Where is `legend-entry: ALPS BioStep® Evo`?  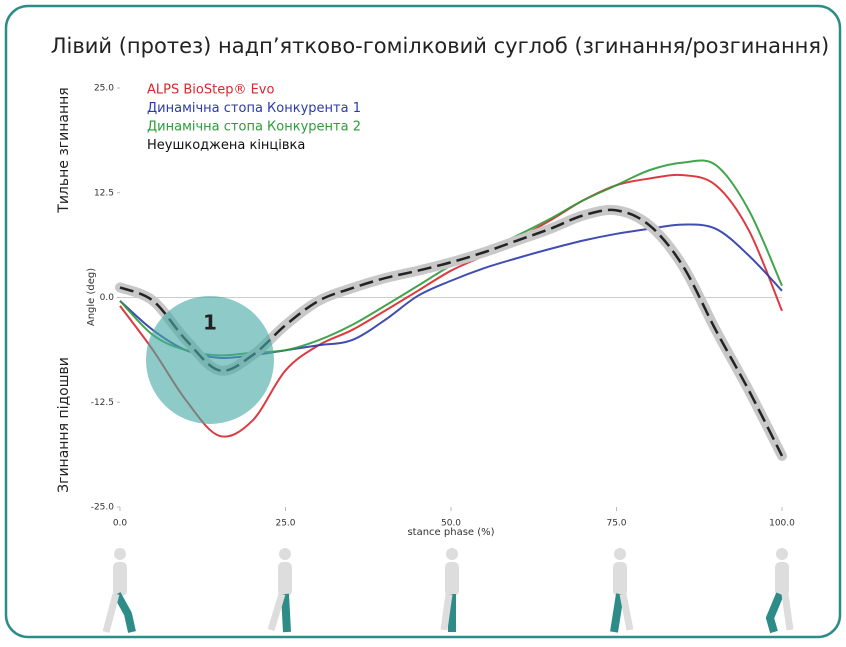 legend-entry: ALPS BioStep® Evo is located at coordinates (210, 90).